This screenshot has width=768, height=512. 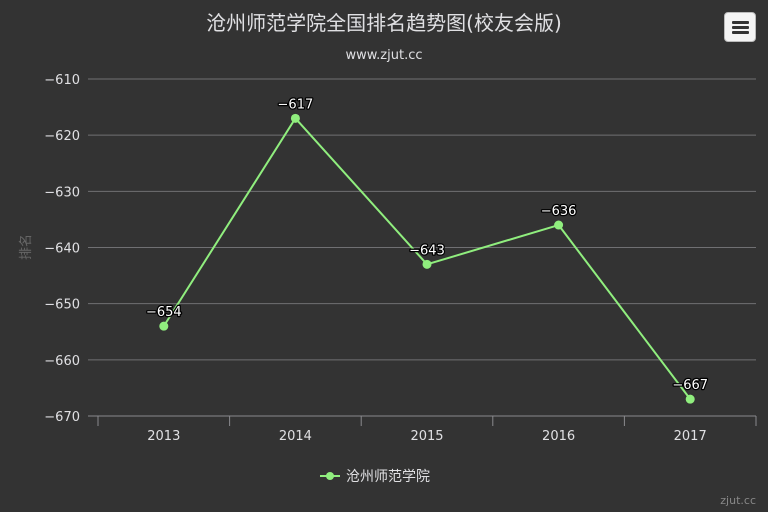 What do you see at coordinates (296, 104) in the screenshot?
I see `data-label: −617` at bounding box center [296, 104].